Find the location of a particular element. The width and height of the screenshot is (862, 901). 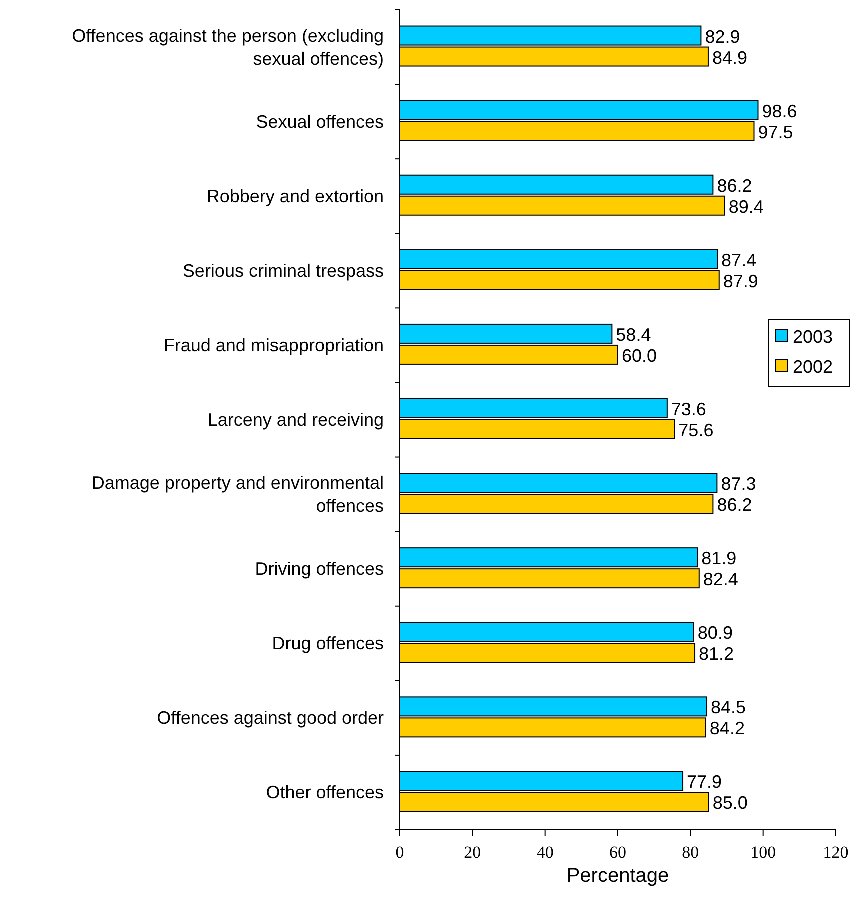

x-tick-label: 40 is located at coordinates (545, 852).